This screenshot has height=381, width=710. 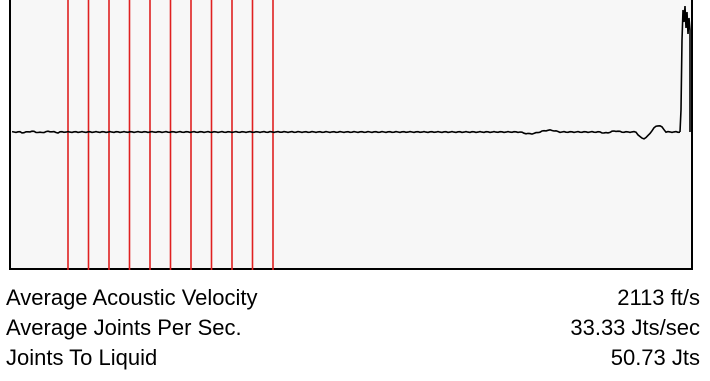 I want to click on joints-to-liquid-label: Joints To Liquid, so click(x=82, y=357).